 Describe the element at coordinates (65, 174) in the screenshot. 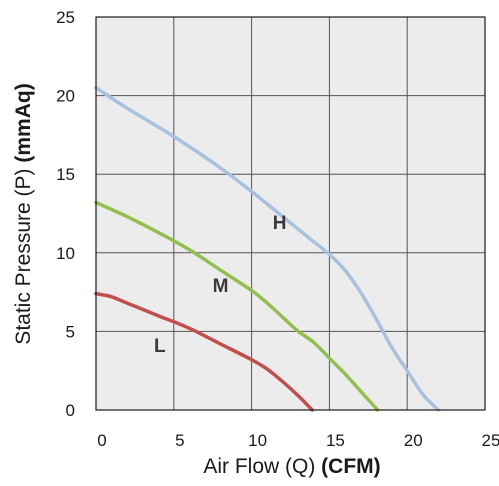

I see `y-tick-label: 15` at that location.